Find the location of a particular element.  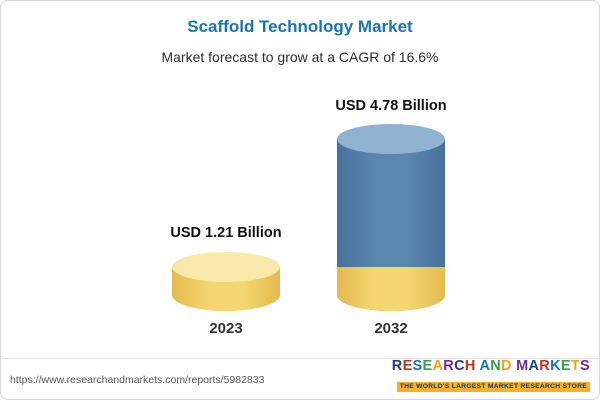

cylinder-top-ellipse-2023 is located at coordinates (226, 267).